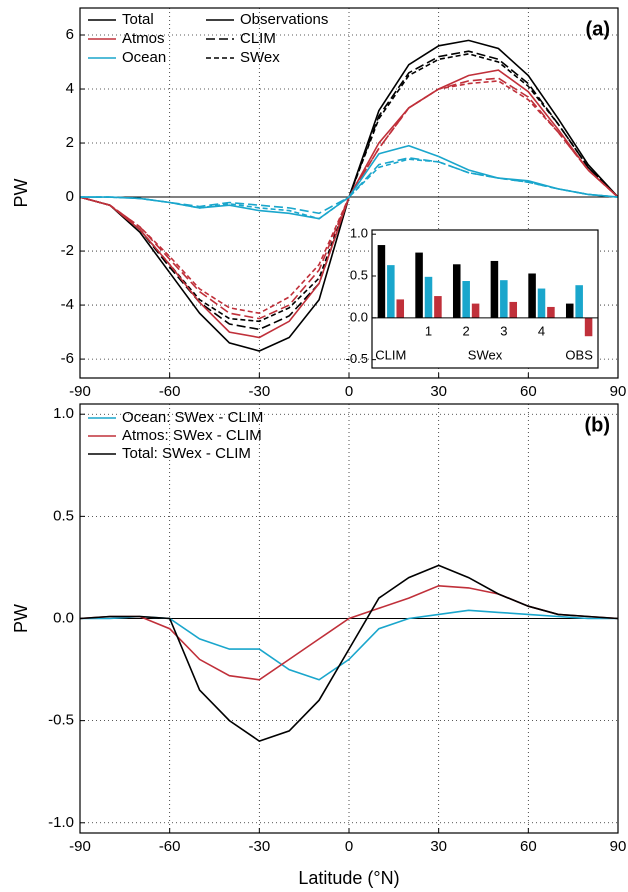 This screenshot has width=628, height=892. Describe the element at coordinates (70, 142) in the screenshot. I see `y-tick-label: 2` at that location.